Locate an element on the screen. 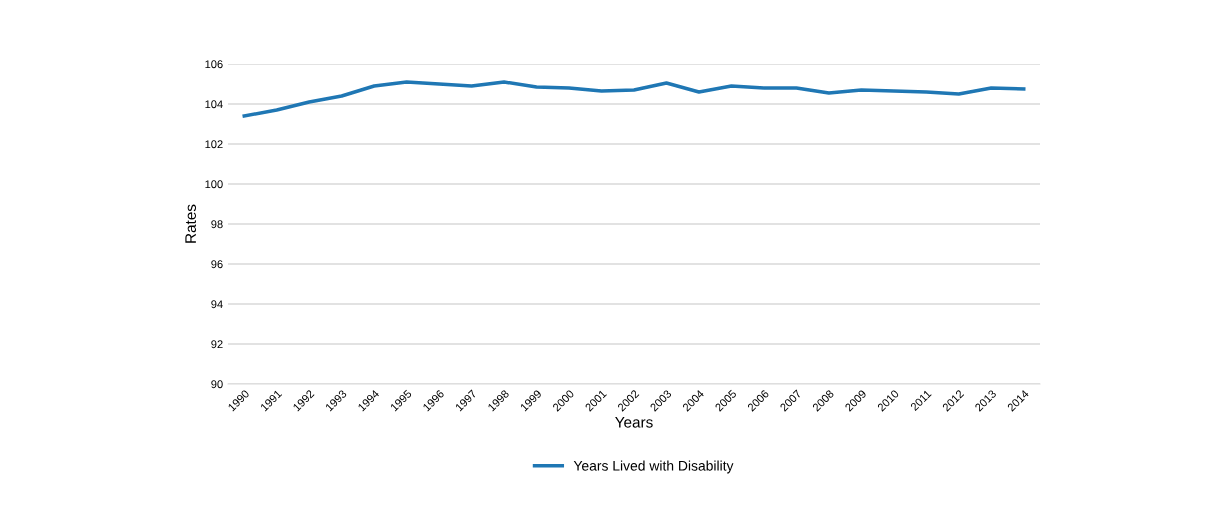 The height and width of the screenshot is (530, 1220). line-series is located at coordinates (634, 99).